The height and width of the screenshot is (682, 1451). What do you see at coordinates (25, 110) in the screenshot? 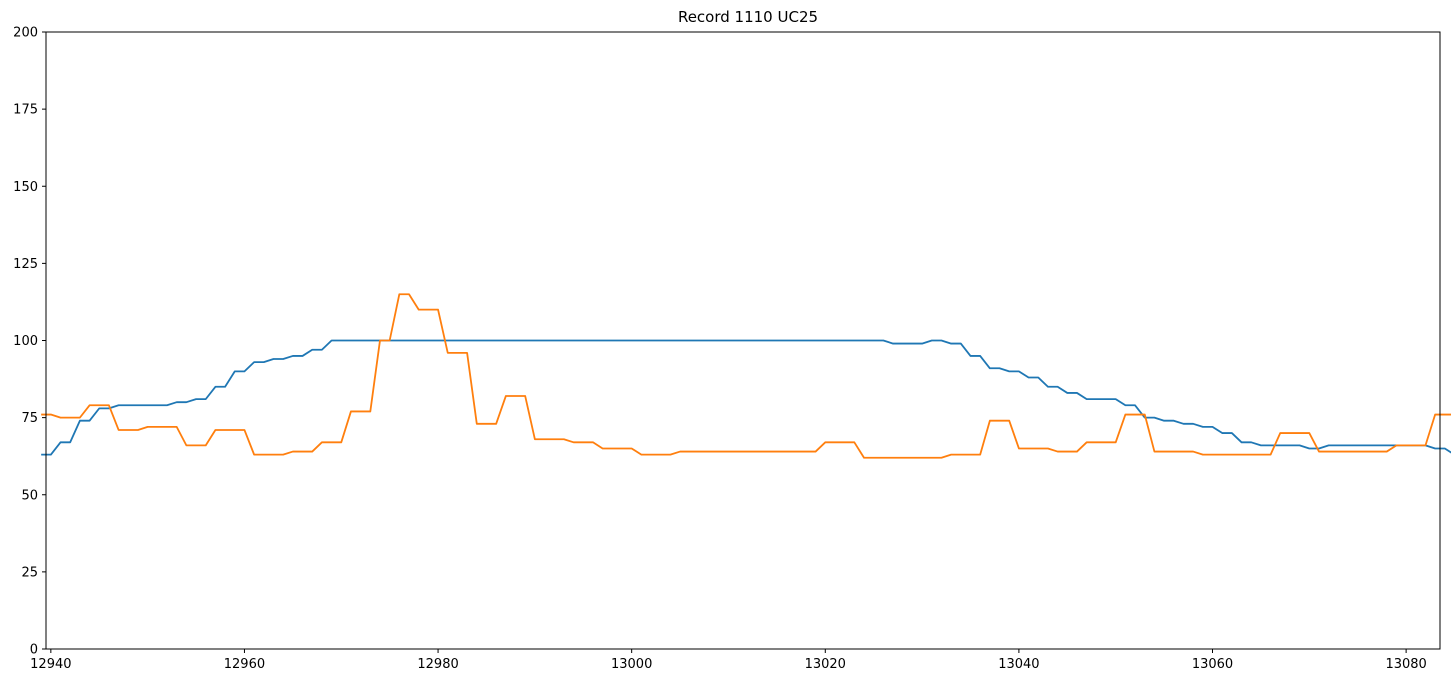
I see `y-tick-label: 175` at bounding box center [25, 110].